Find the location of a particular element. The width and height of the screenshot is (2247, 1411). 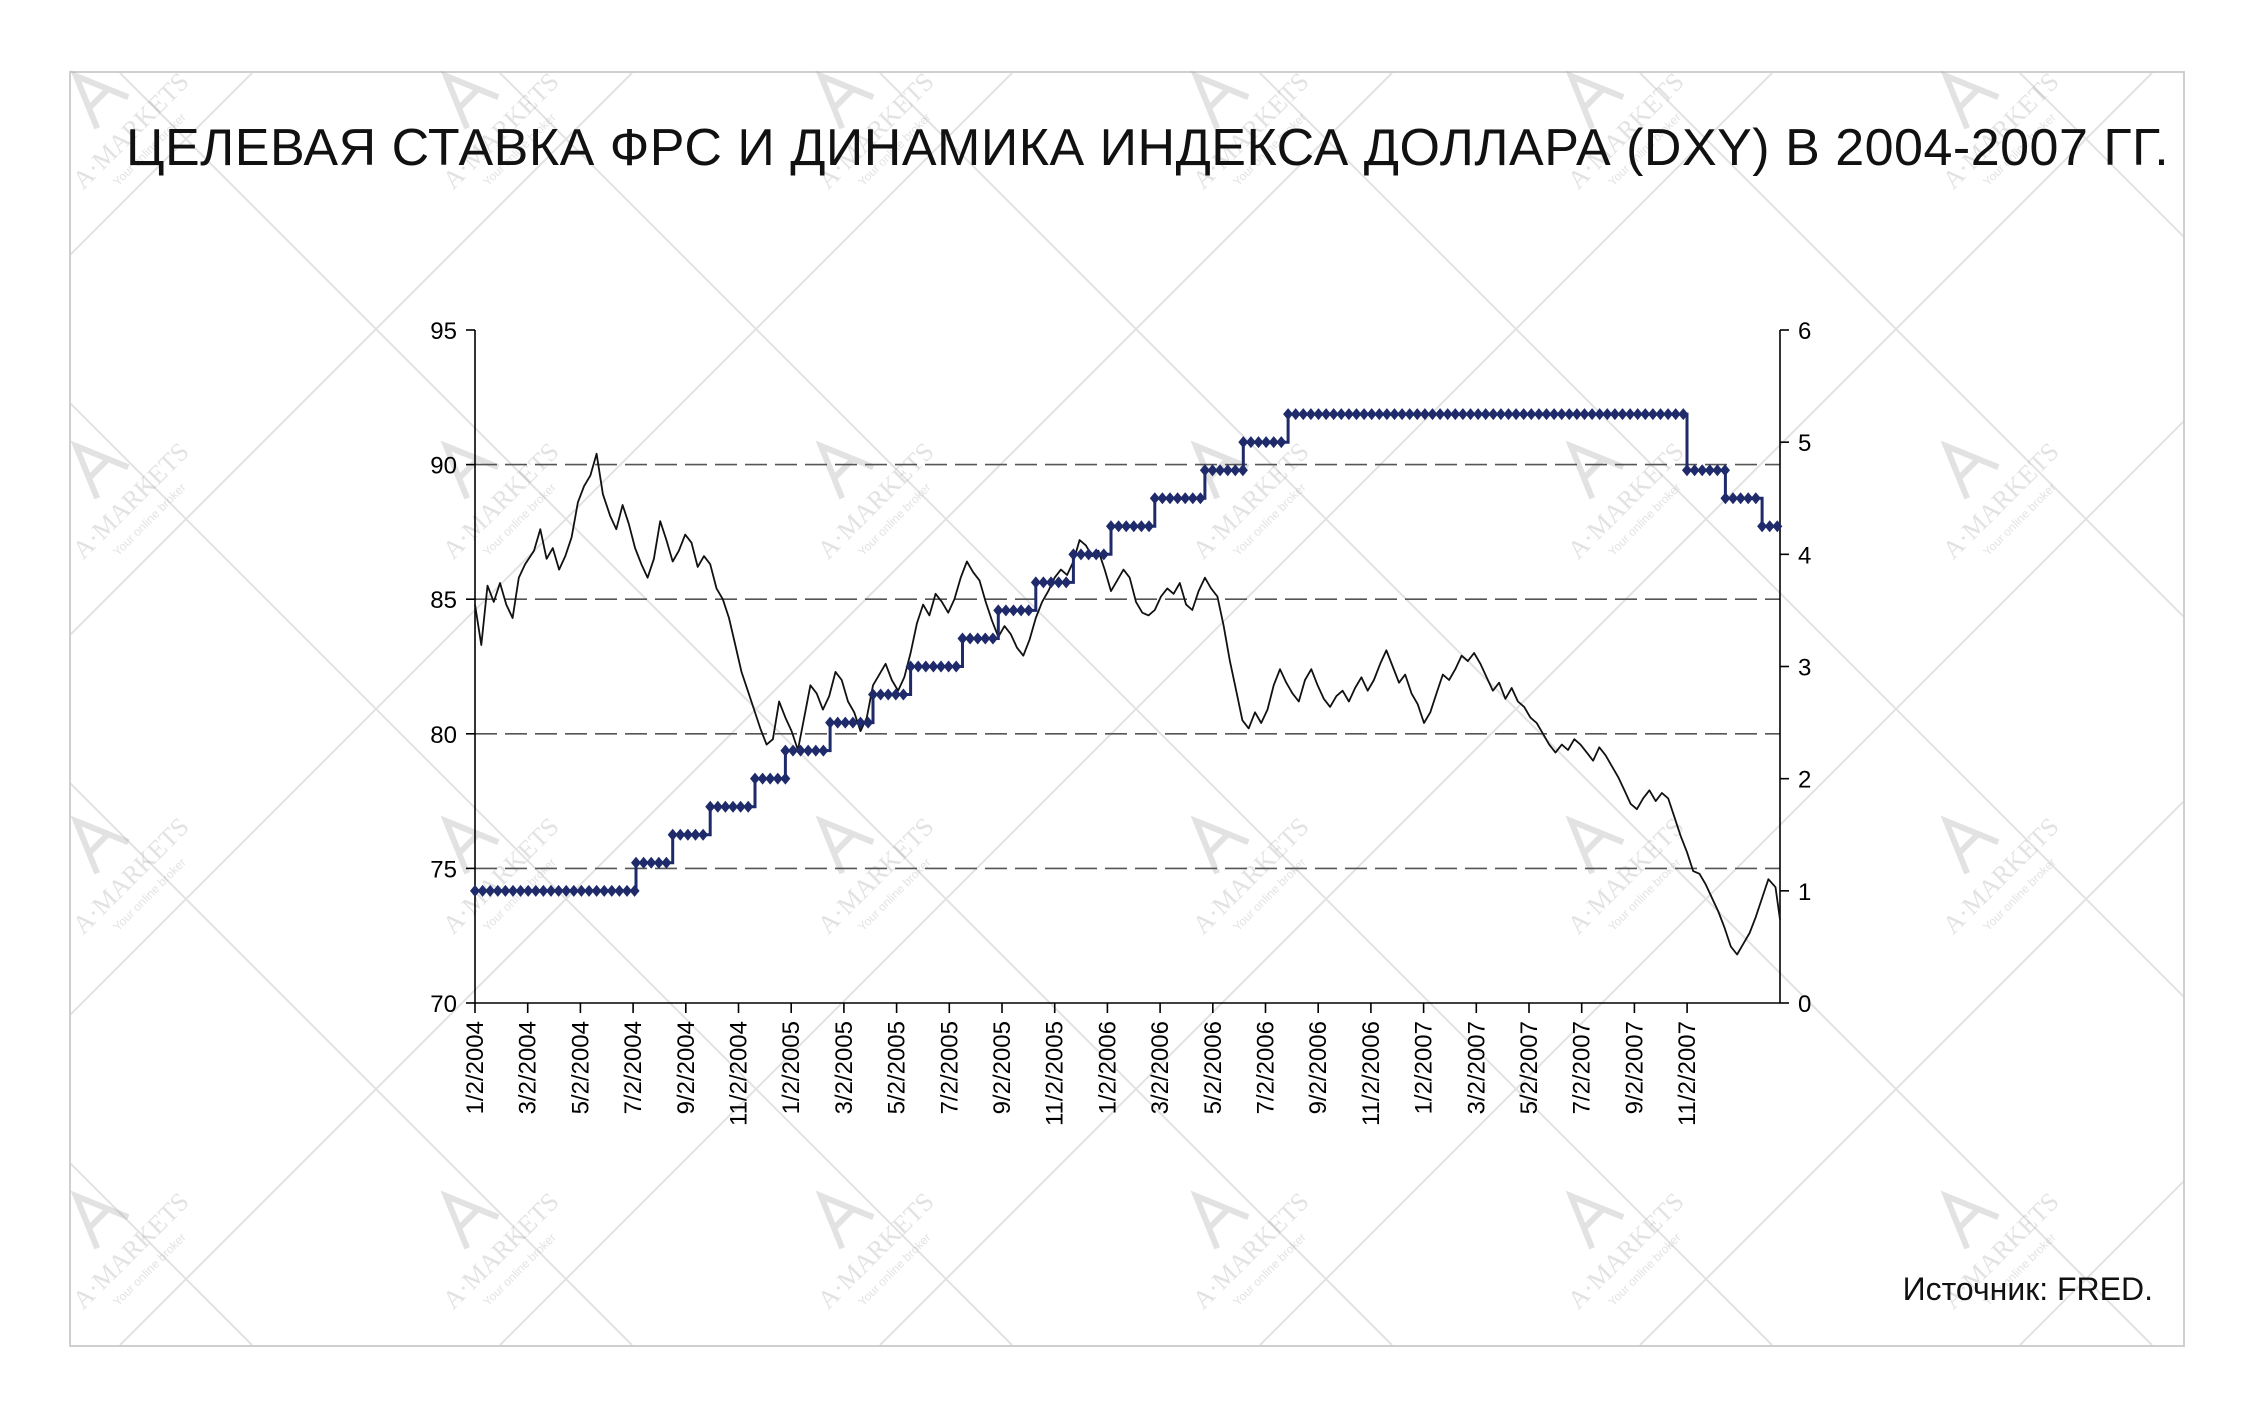

x-tick-label: 11/2/2007 is located at coordinates (1687, 1073).